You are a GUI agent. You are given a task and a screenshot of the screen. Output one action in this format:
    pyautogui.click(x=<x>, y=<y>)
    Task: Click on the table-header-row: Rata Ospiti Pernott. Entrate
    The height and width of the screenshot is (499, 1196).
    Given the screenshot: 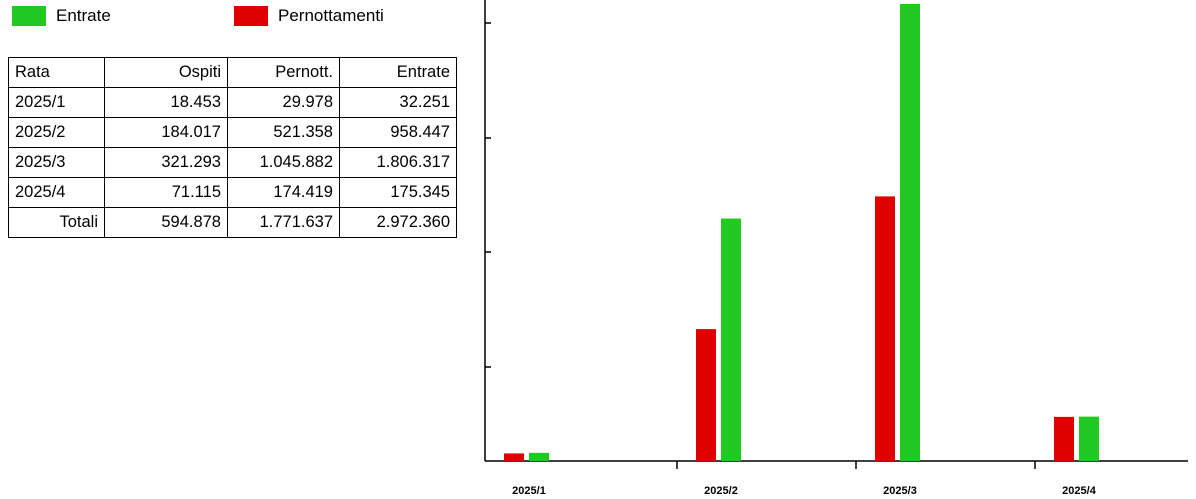 What is the action you would take?
    pyautogui.click(x=232, y=72)
    